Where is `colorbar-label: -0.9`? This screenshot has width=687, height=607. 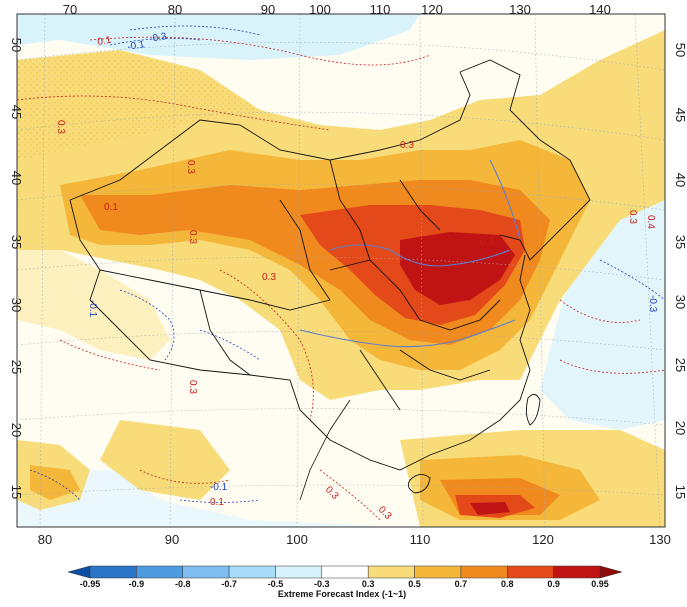
colorbar-label: -0.9 is located at coordinates (137, 584).